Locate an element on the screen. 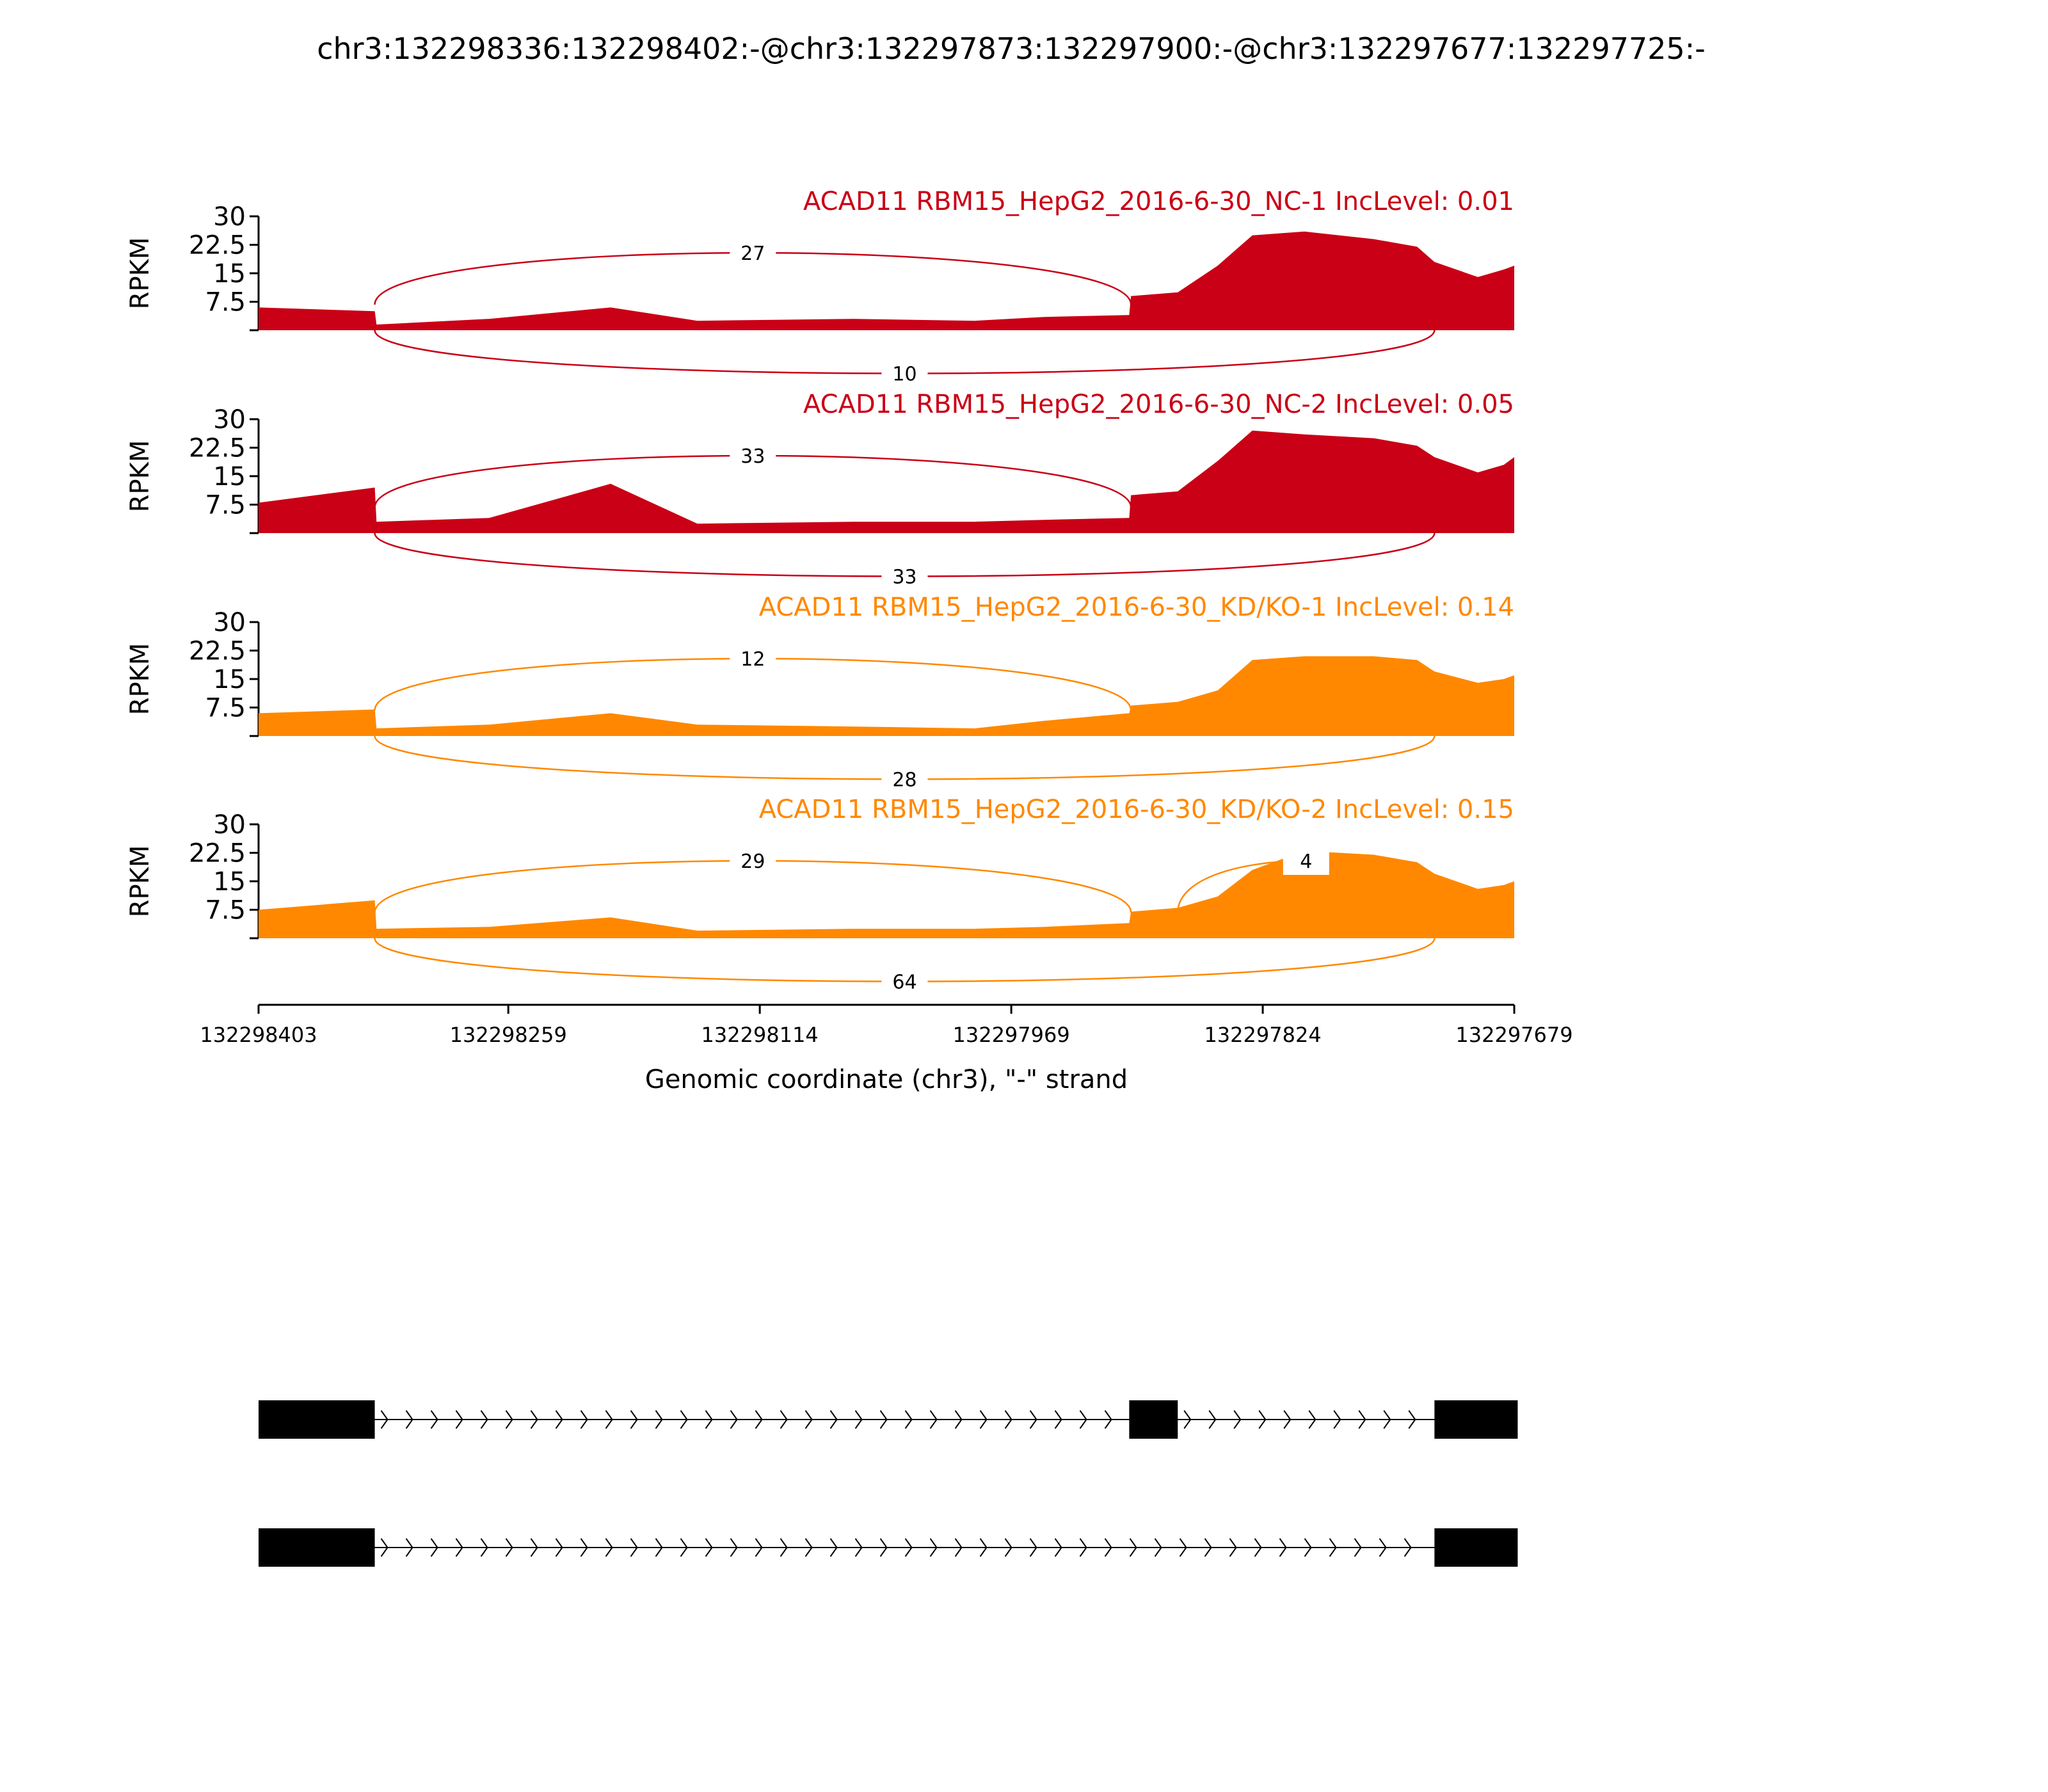 The image size is (2048, 1792). x-tick-label: 132297679 is located at coordinates (1513, 1035).